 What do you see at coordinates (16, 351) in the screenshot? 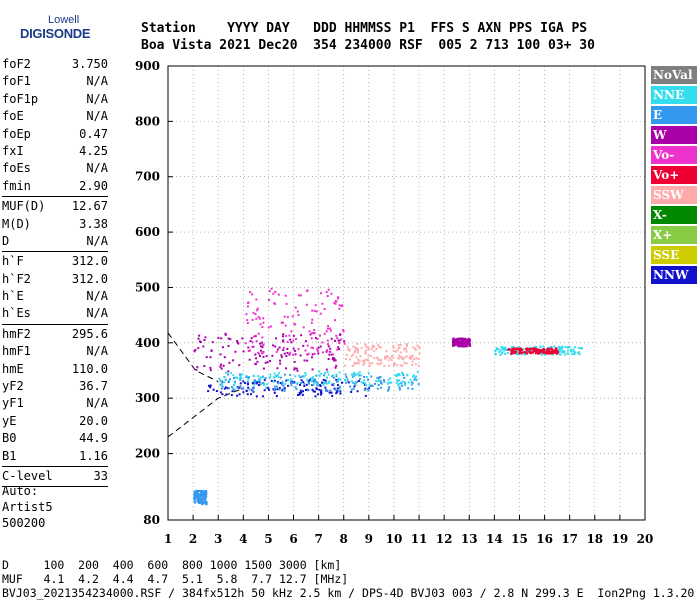
I see `param-name: hmF1` at bounding box center [16, 351].